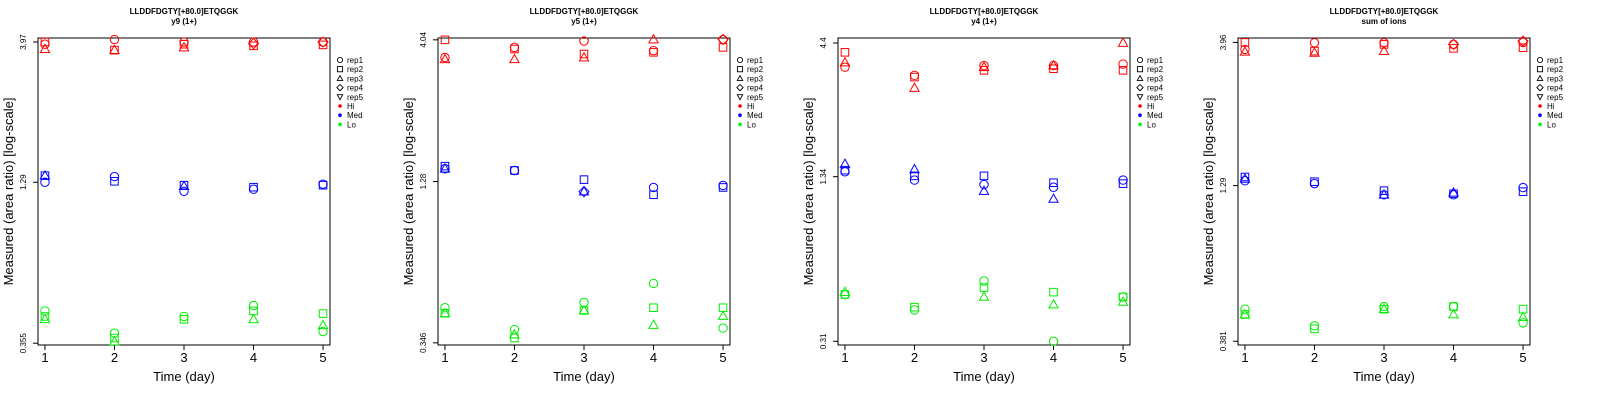  Describe the element at coordinates (184, 11) in the screenshot. I see `chart-title: LLDDFDGTY[+80.0]ETQGGK` at that location.